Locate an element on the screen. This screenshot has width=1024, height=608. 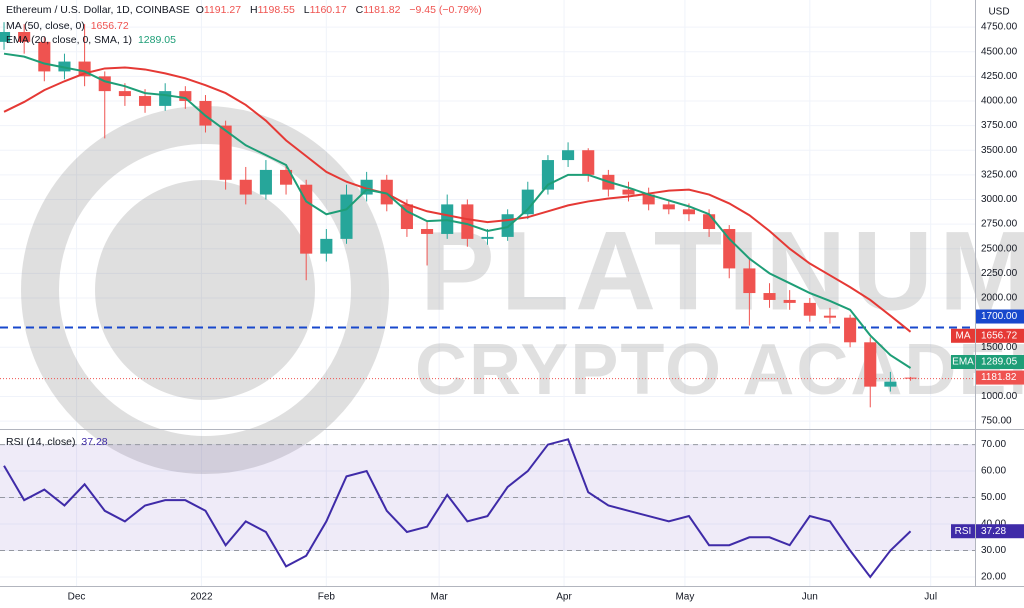
level-label-box is located at coordinates (1000, 316).